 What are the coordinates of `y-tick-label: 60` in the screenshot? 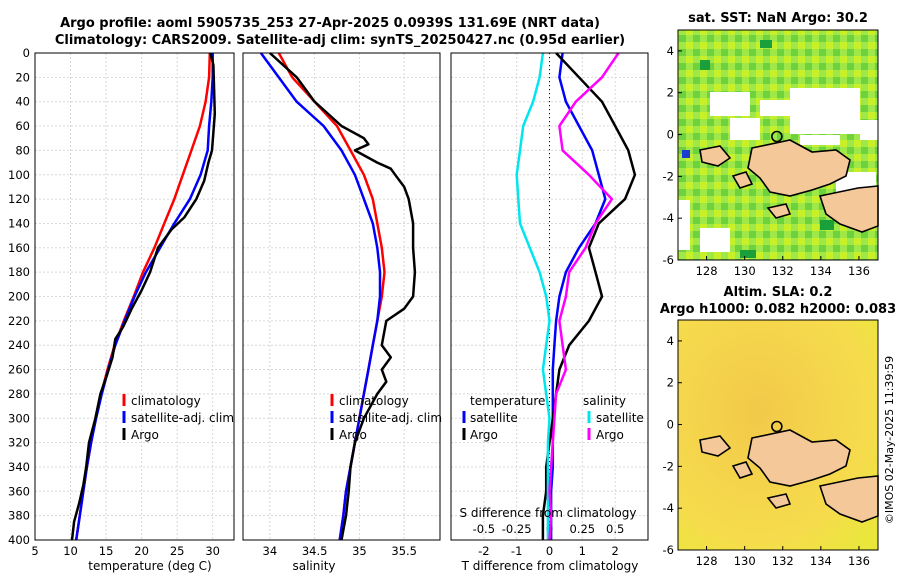 It's located at (22, 126).